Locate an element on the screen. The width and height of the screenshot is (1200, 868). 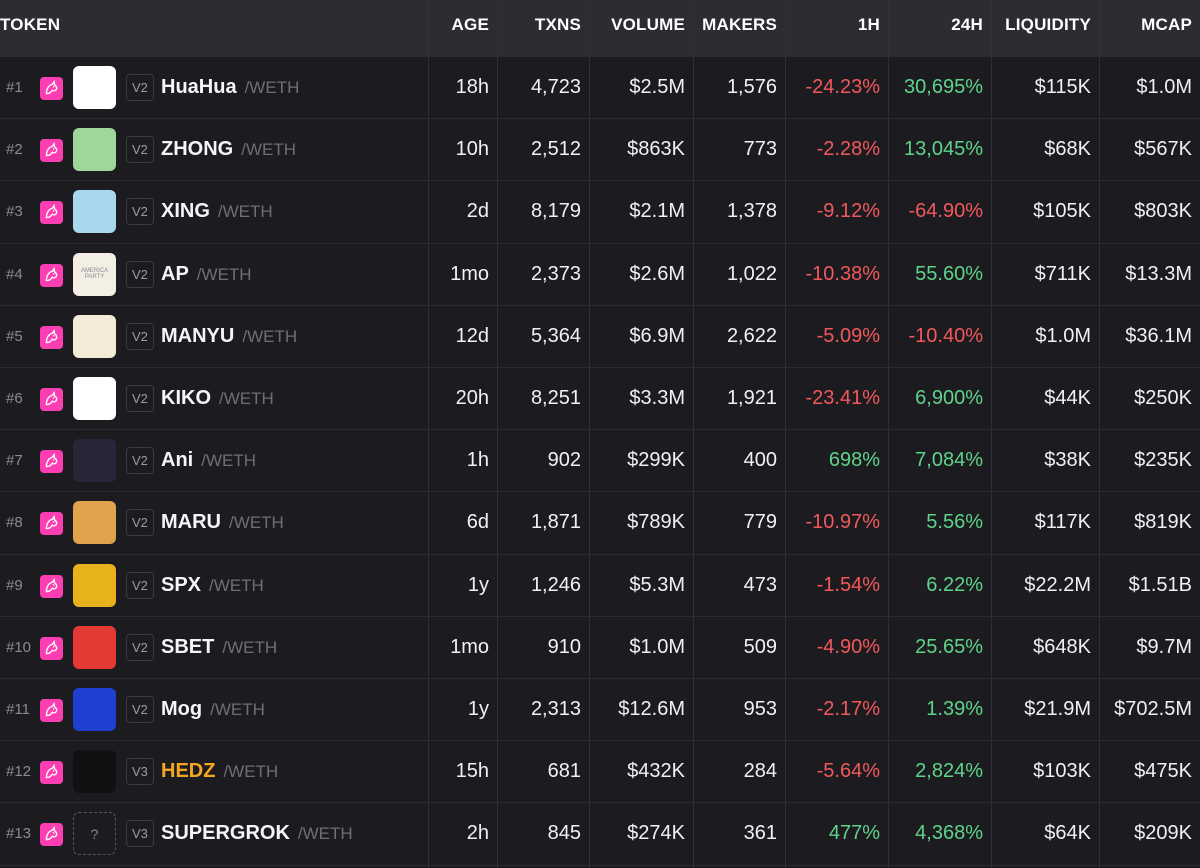
mog-cat-avatar-icon is located at coordinates (94, 709).